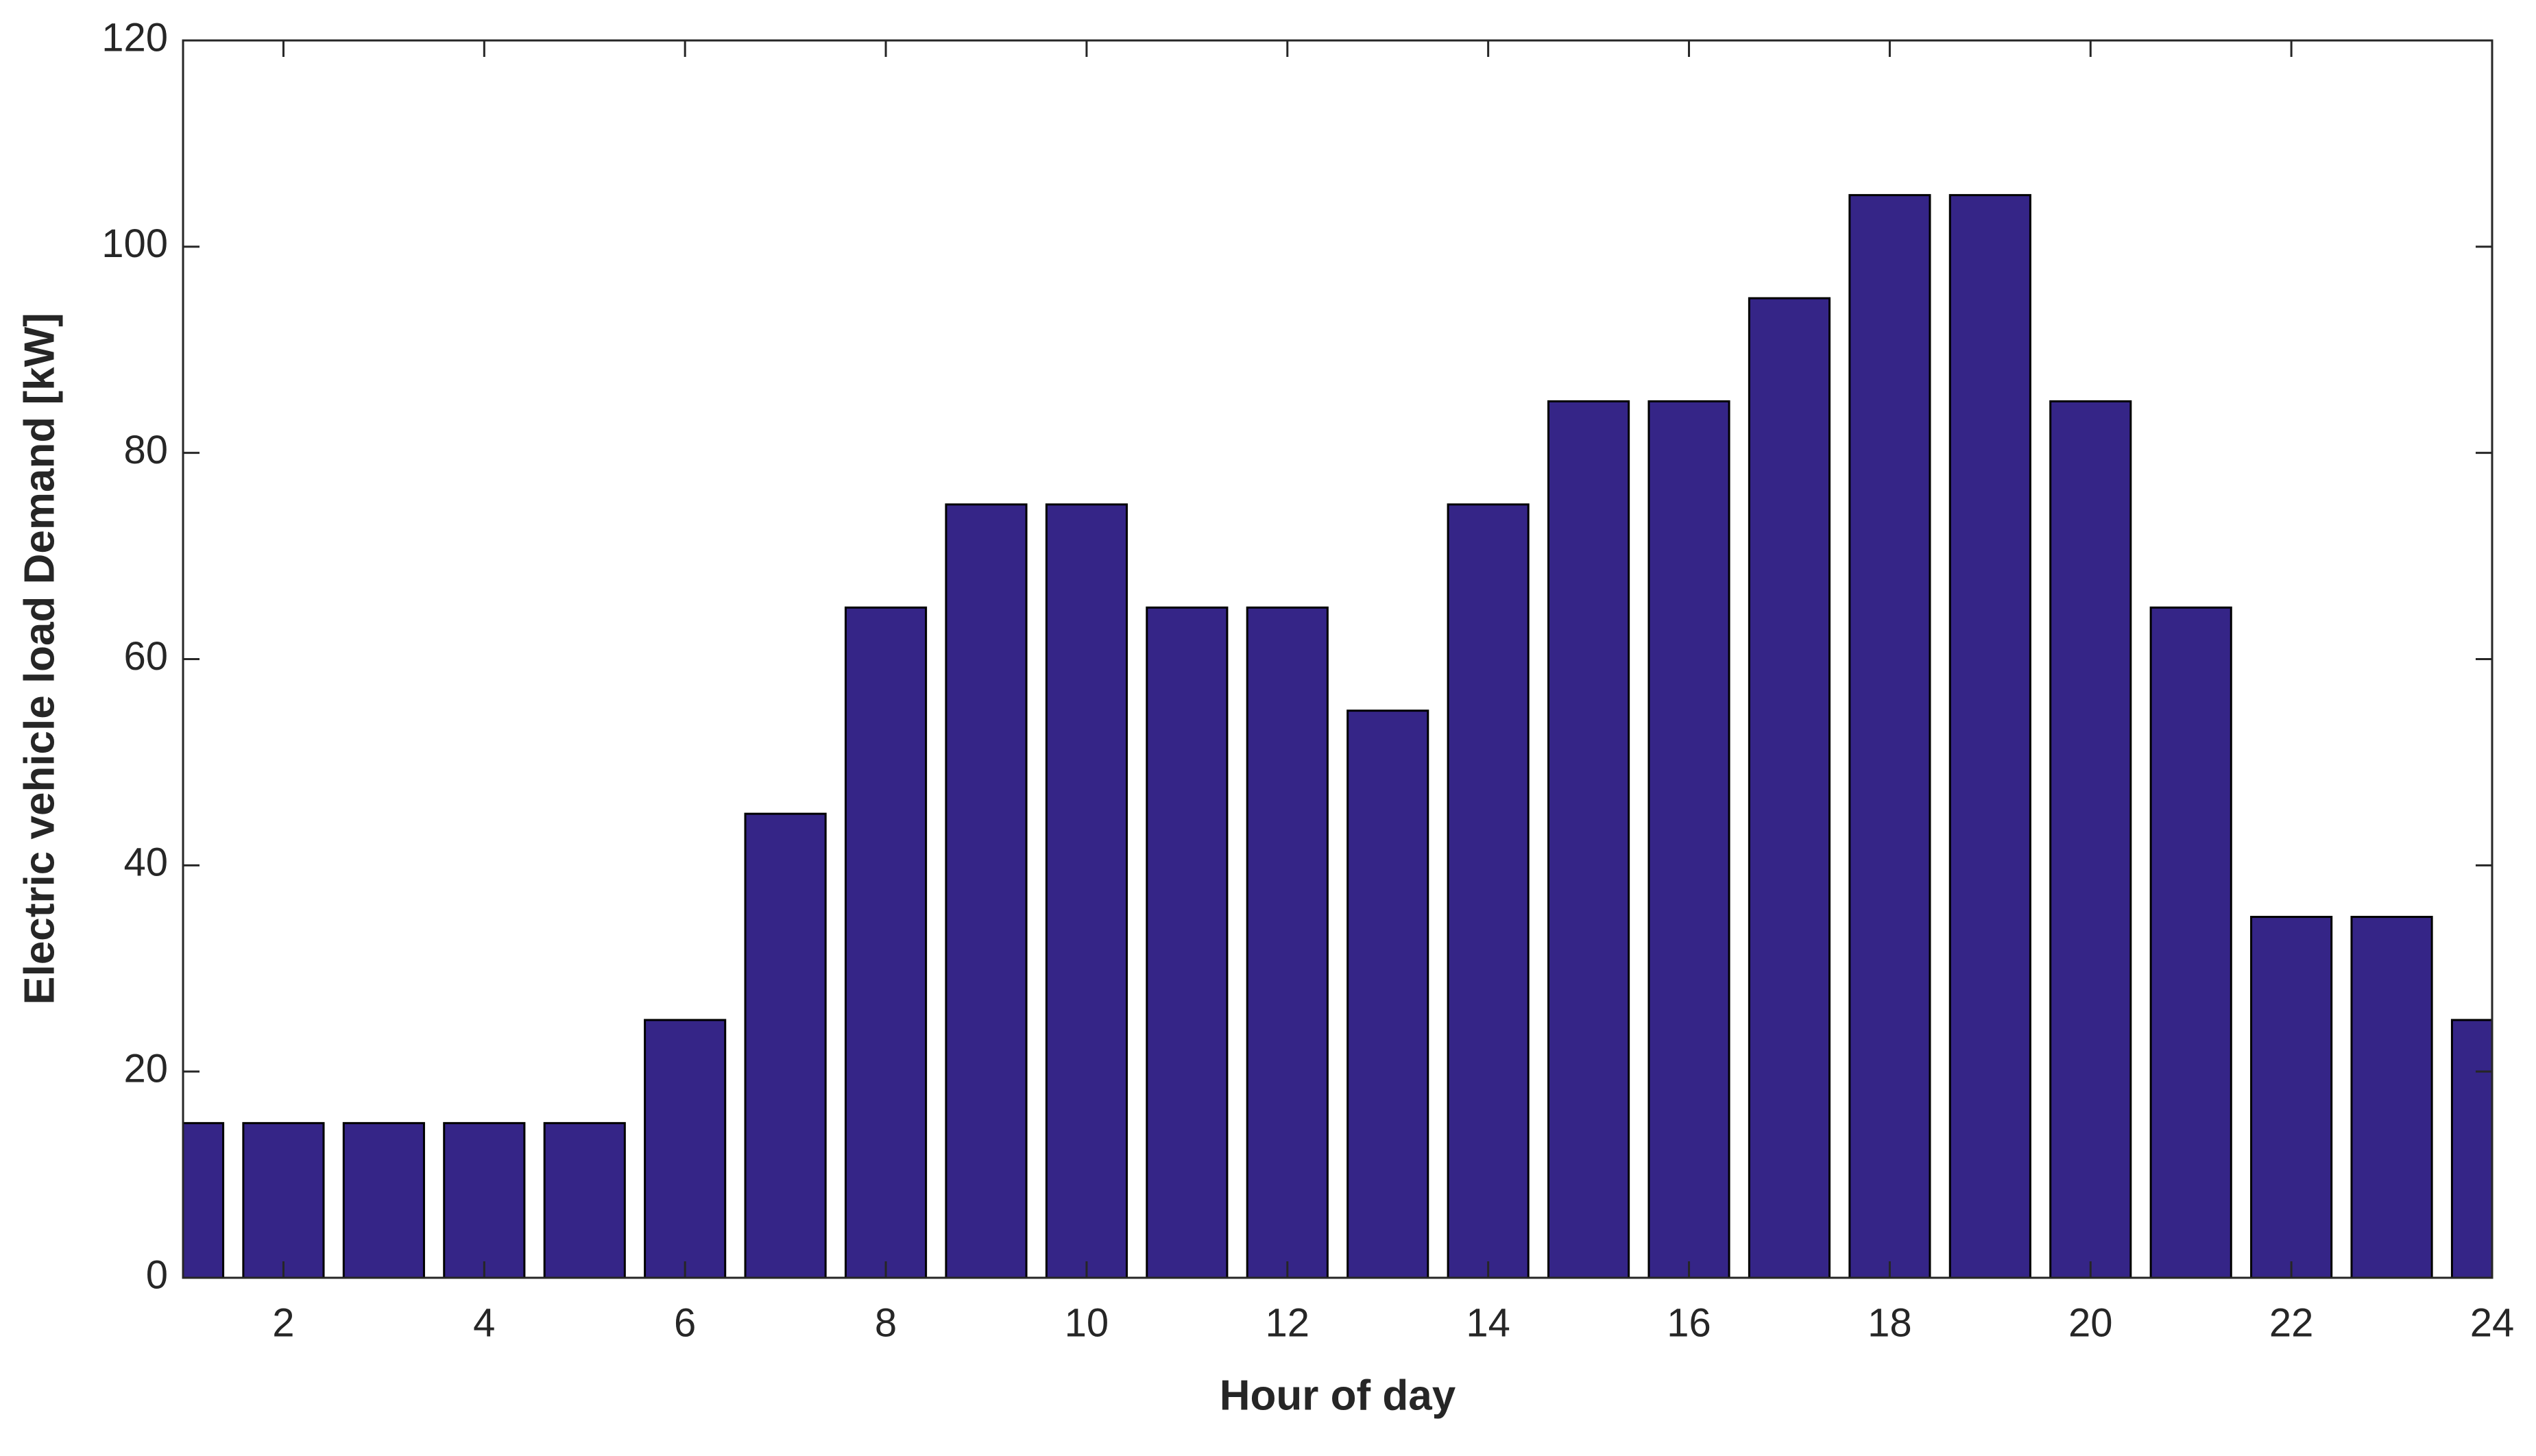 This screenshot has height=1456, width=2536. Describe the element at coordinates (134, 243) in the screenshot. I see `y-tick-label: 100` at that location.